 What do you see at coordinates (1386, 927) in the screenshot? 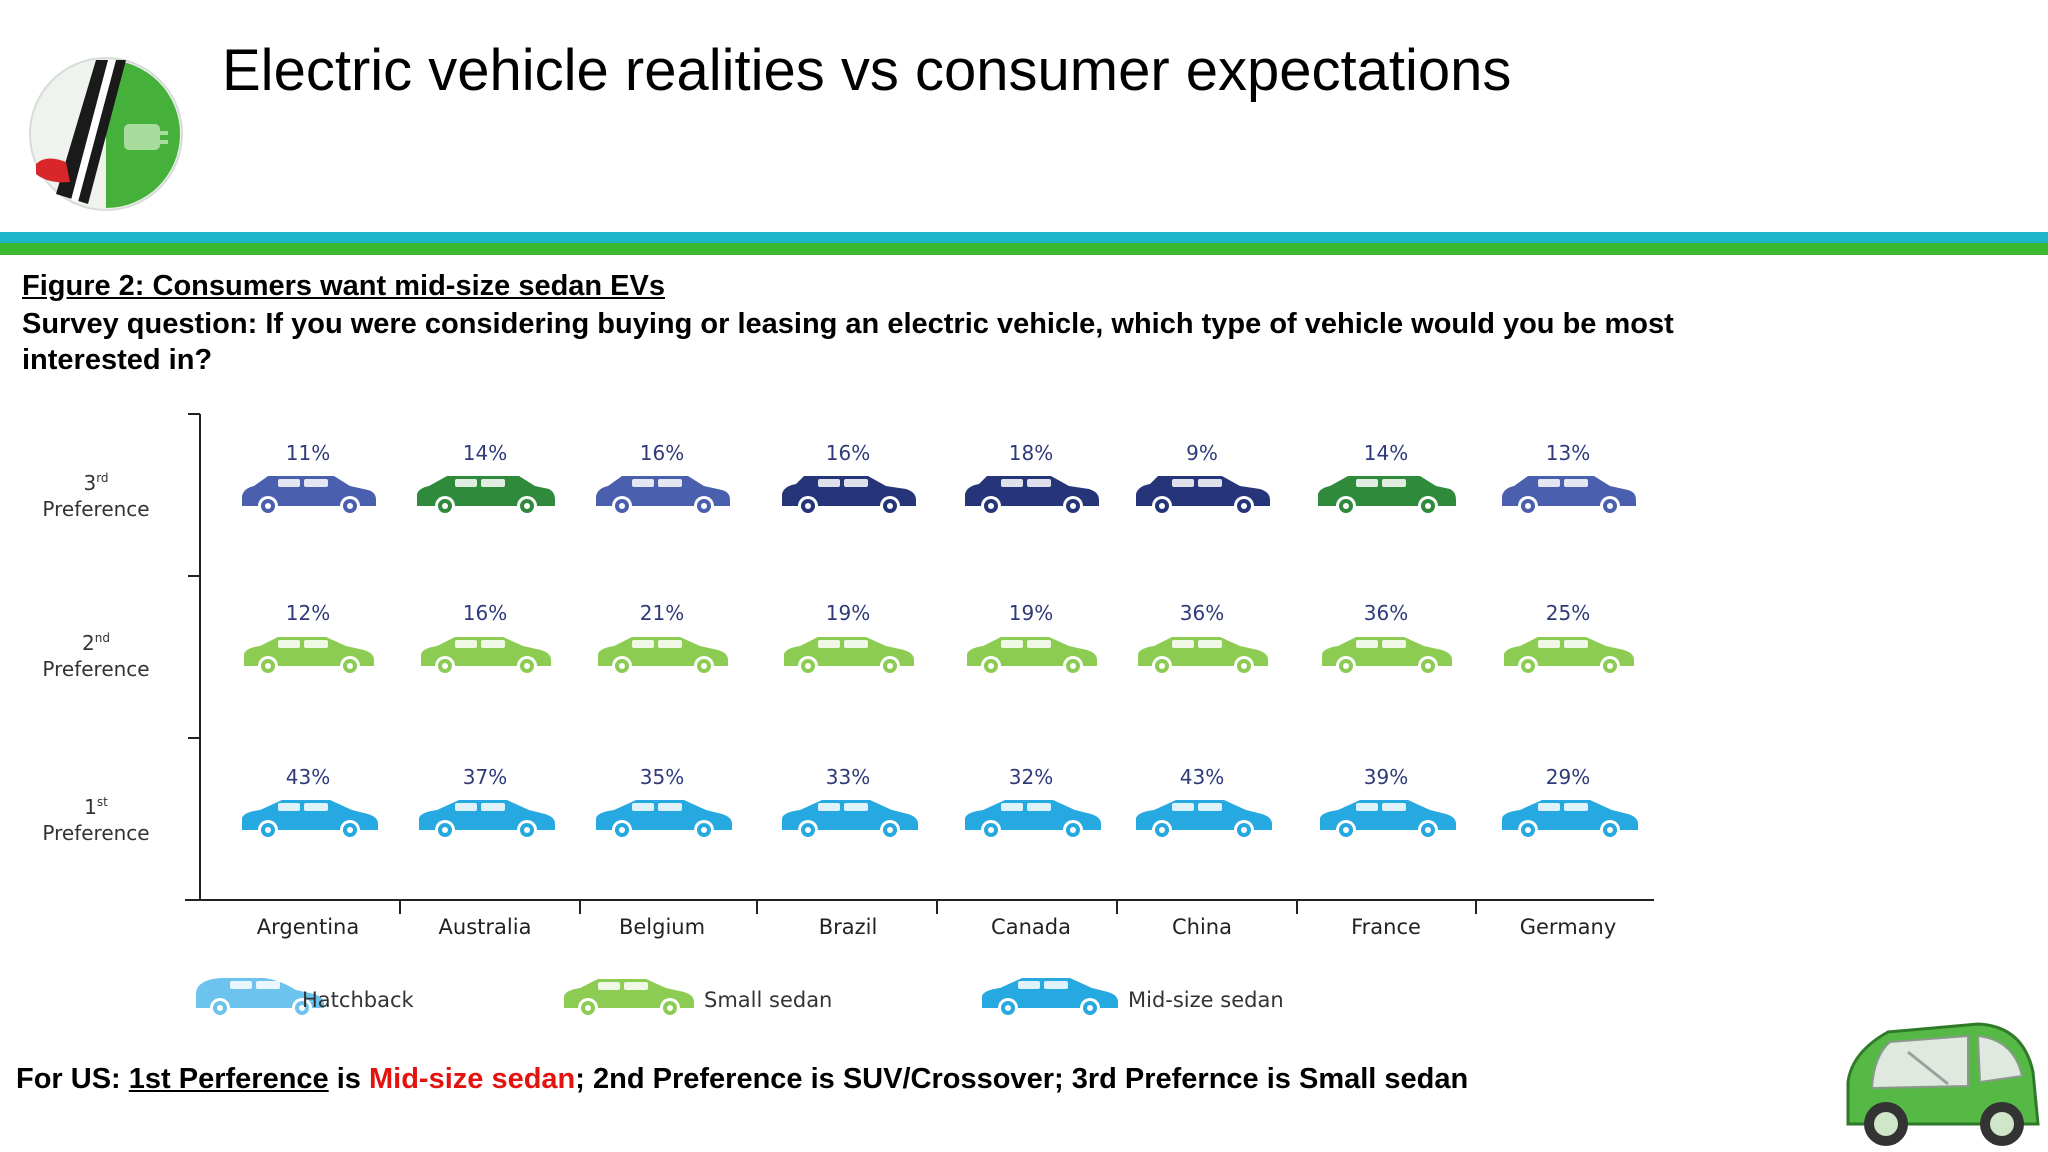
I see `category-label: France` at bounding box center [1386, 927].